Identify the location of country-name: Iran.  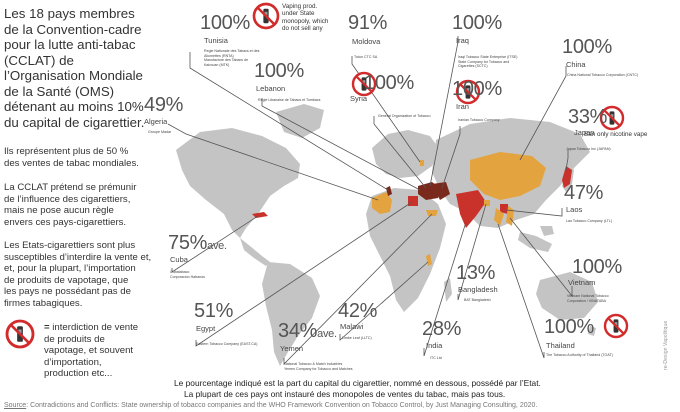
(462, 106).